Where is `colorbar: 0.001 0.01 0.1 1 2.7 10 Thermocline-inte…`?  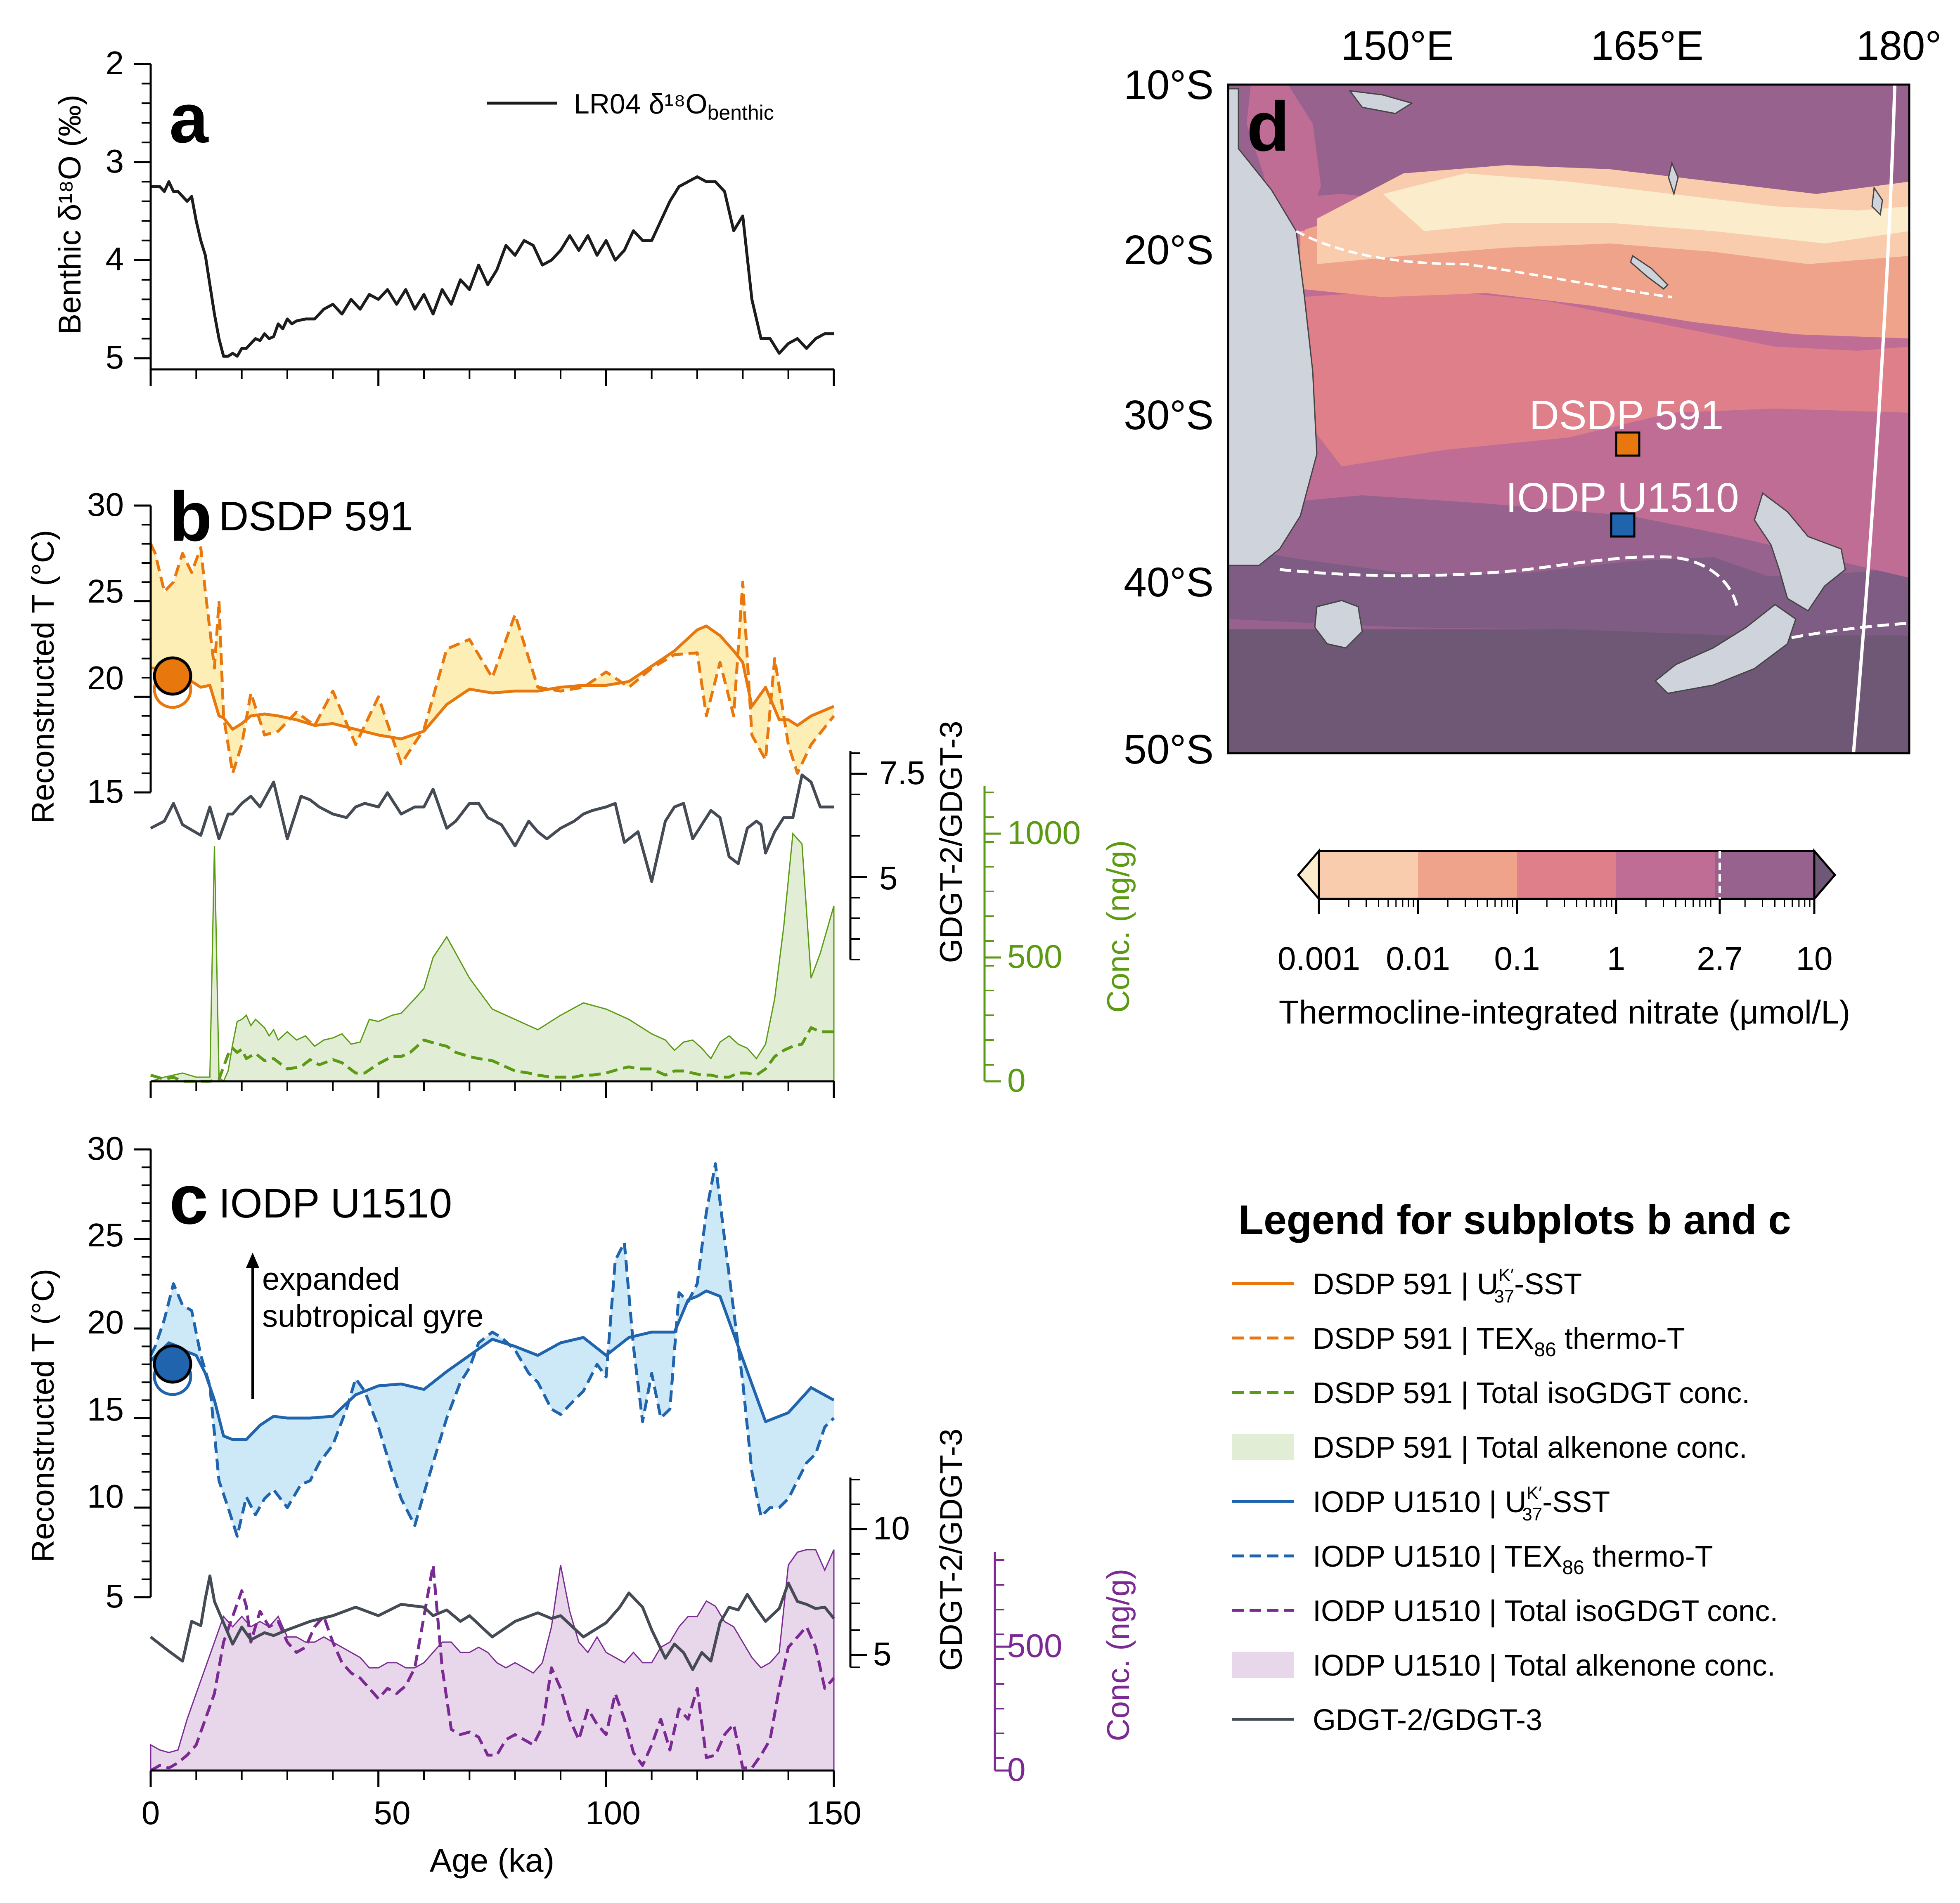 colorbar: 0.001 0.01 0.1 1 2.7 10 Thermocline-inte… is located at coordinates (1564, 939).